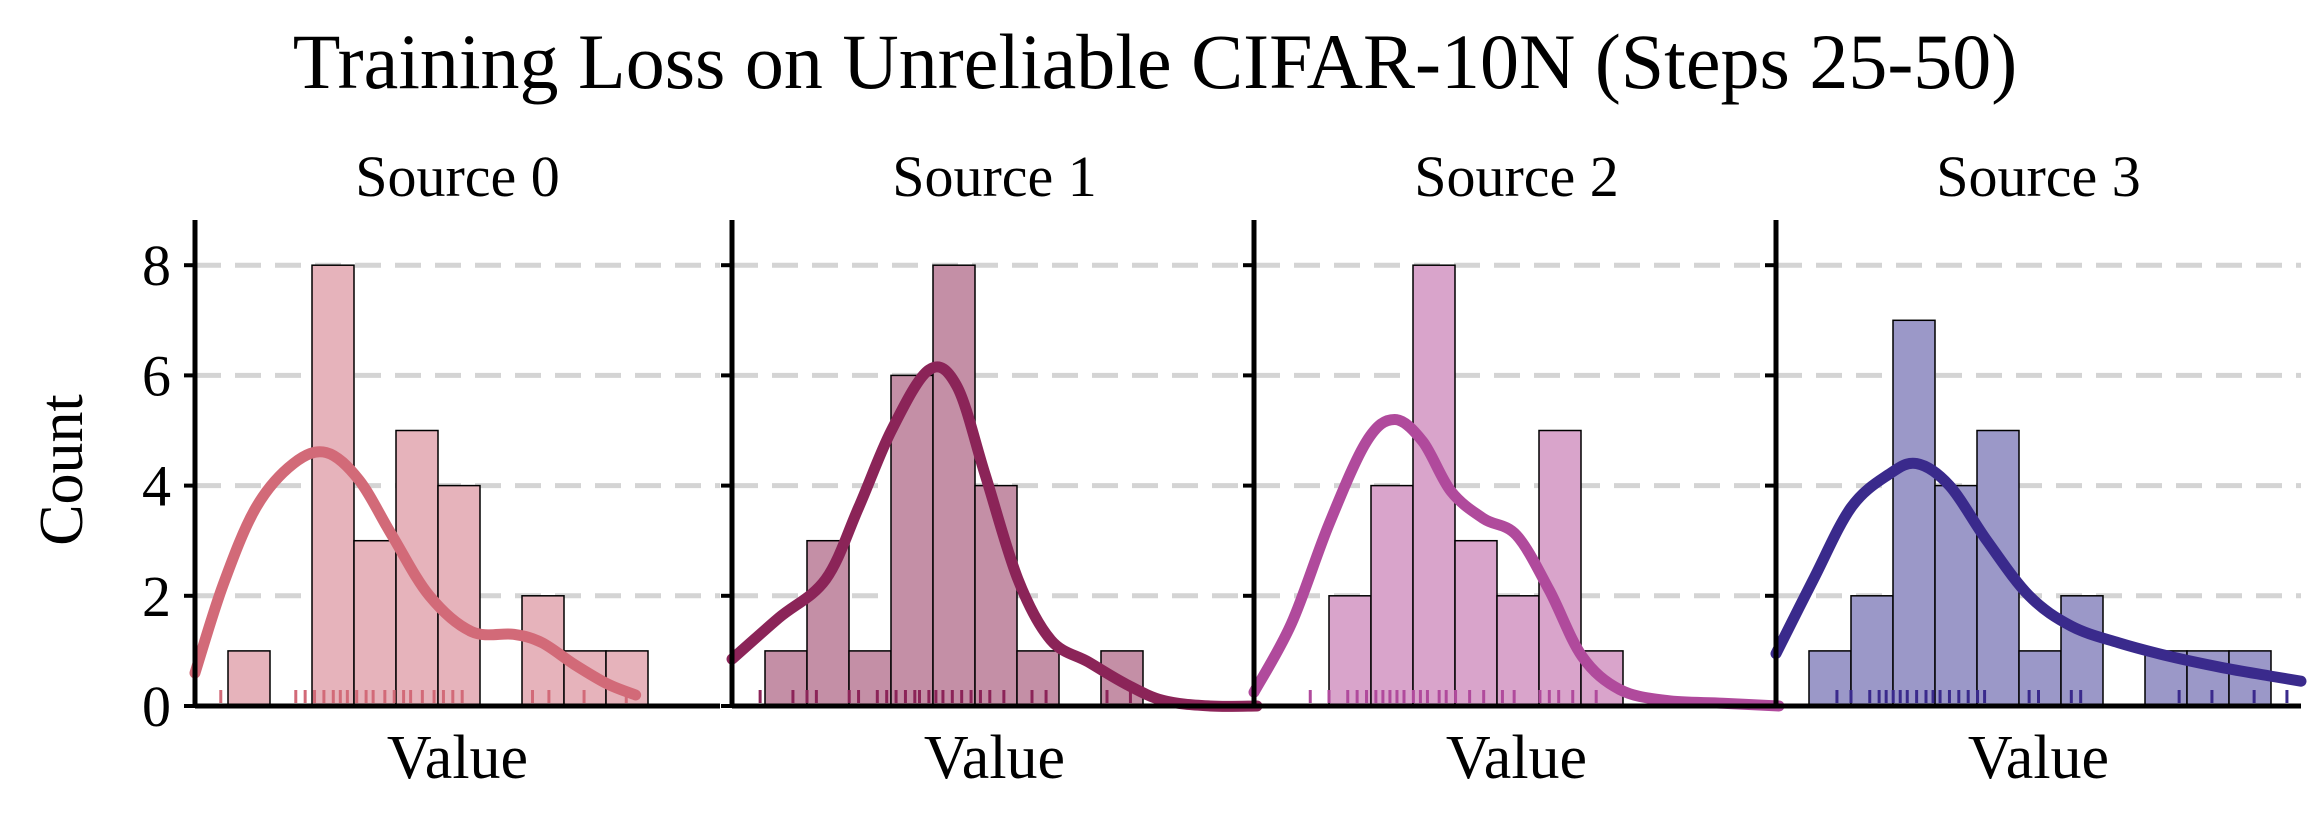 The width and height of the screenshot is (2313, 821). What do you see at coordinates (156, 596) in the screenshot?
I see `y-tick-label: 2` at bounding box center [156, 596].